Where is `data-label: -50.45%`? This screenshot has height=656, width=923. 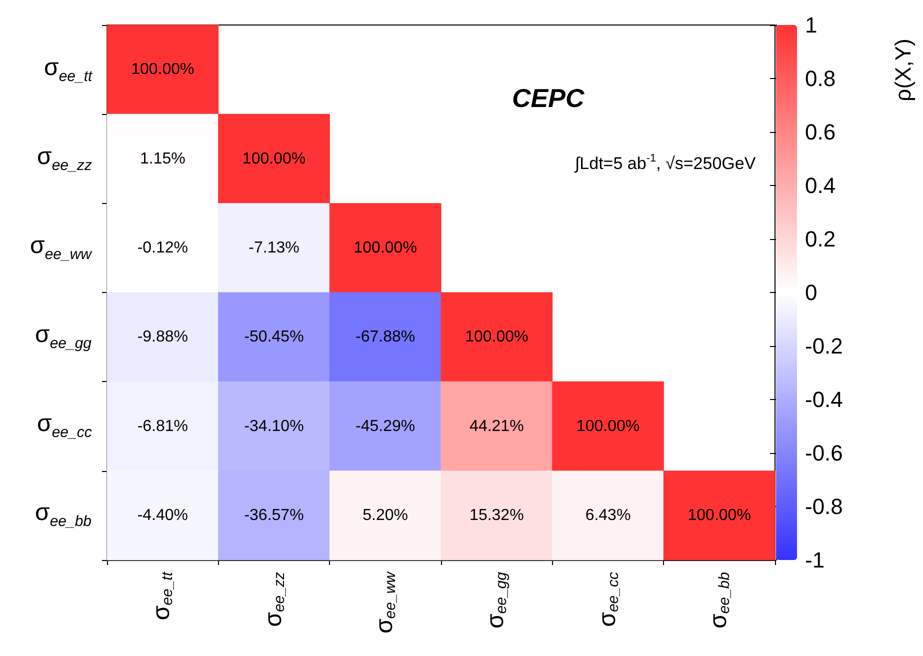
data-label: -50.45% is located at coordinates (274, 337).